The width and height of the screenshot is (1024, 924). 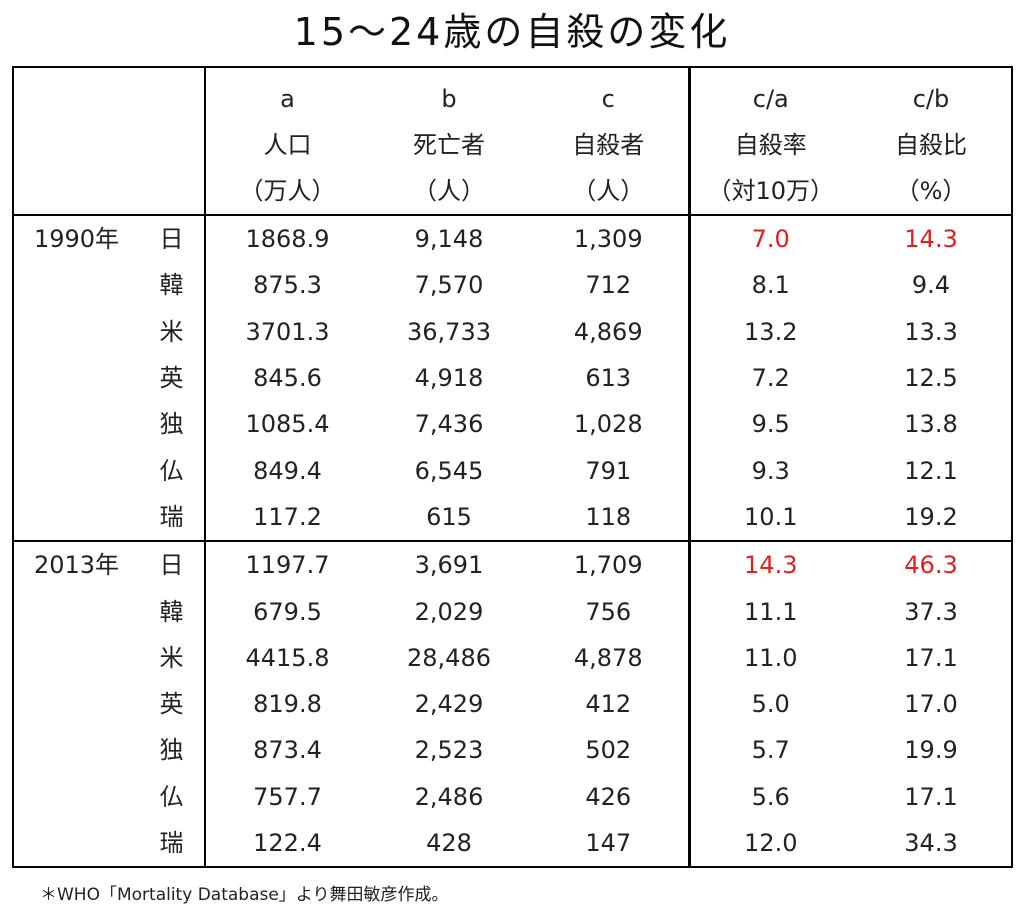 I want to click on deaths-cell: 6,545, so click(x=449, y=470).